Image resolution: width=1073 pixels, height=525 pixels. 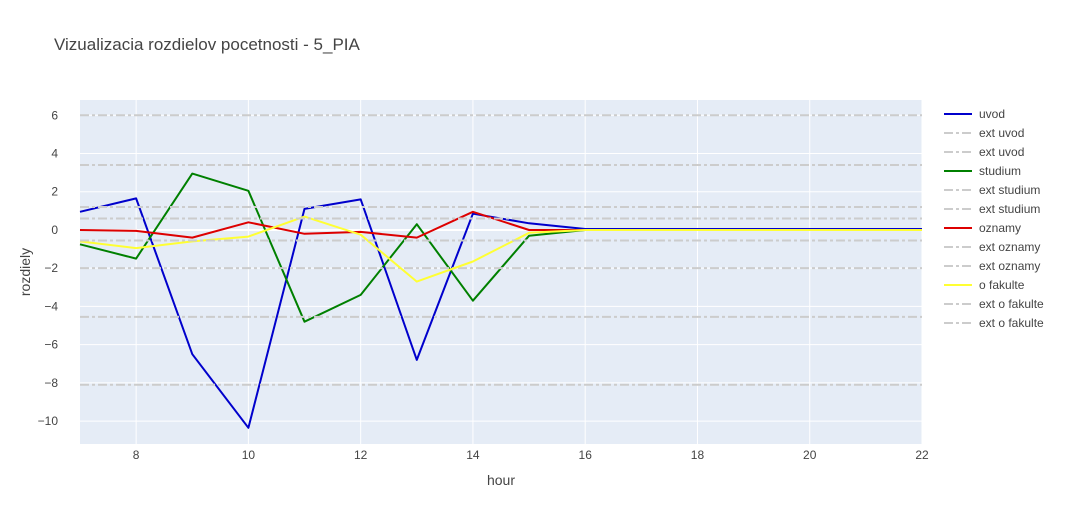 I want to click on legend-item: studium, so click(x=982, y=171).